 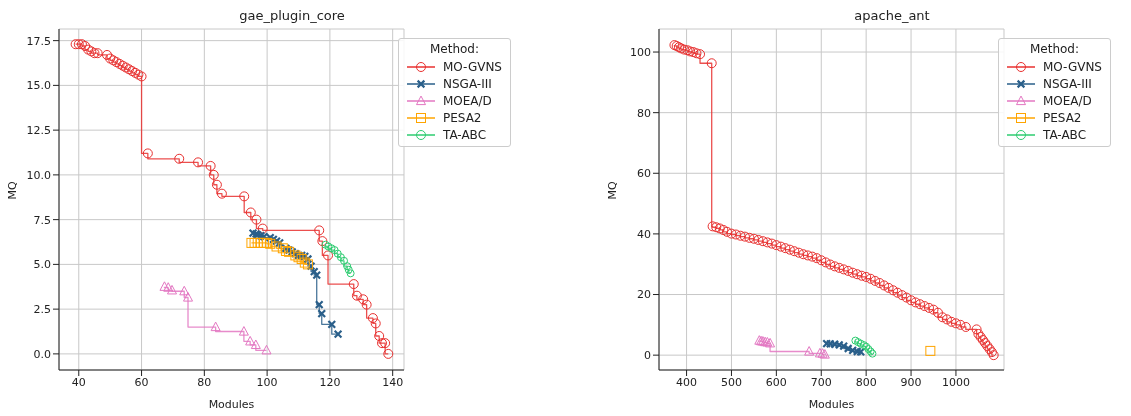 I want to click on y-tick-label: 20, so click(x=644, y=295).